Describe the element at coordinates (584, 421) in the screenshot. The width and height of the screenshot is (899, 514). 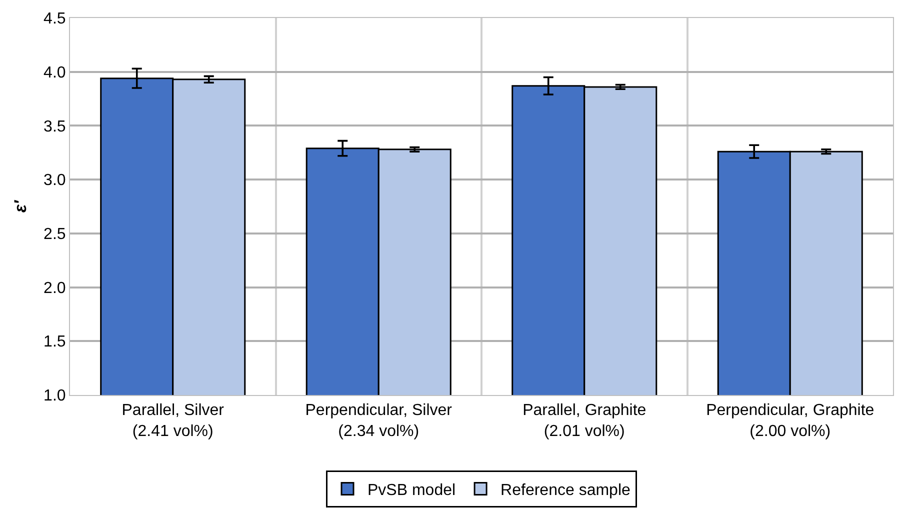
I see `x-tick-label: Parallel, Graphite (2.01 vol%)` at that location.